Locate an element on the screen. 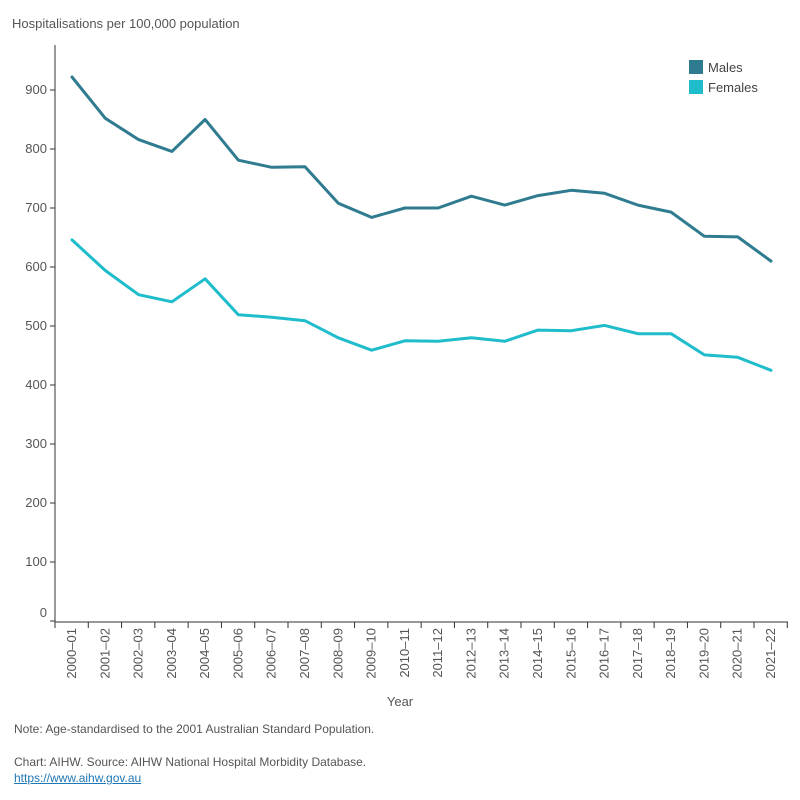  aihw-link: https://www.aihw.gov.au is located at coordinates (78, 778).